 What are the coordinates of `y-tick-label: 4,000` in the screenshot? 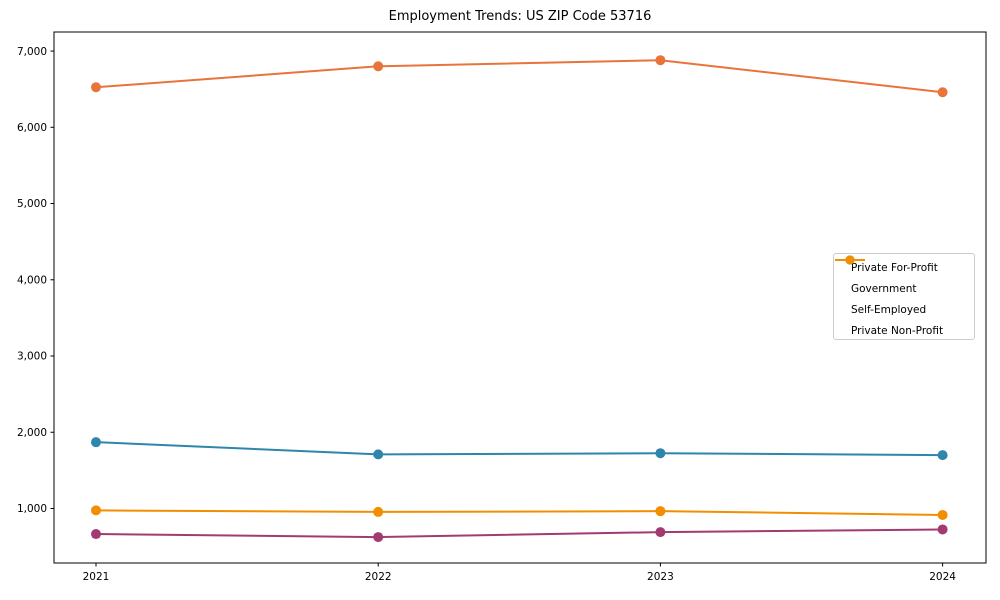 It's located at (32, 280).